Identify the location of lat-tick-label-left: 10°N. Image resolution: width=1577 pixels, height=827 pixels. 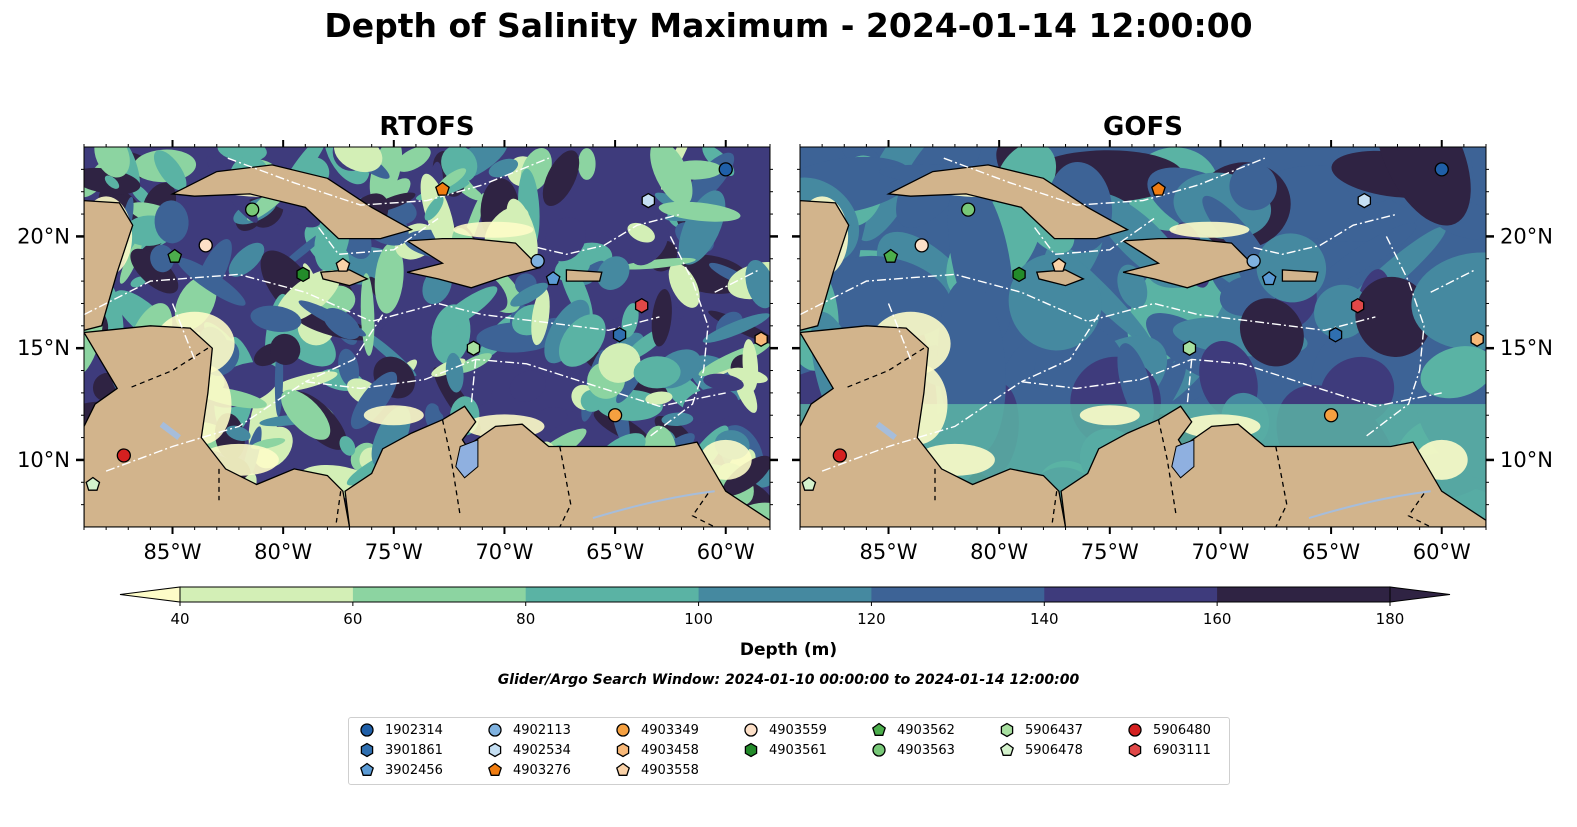
(43, 460).